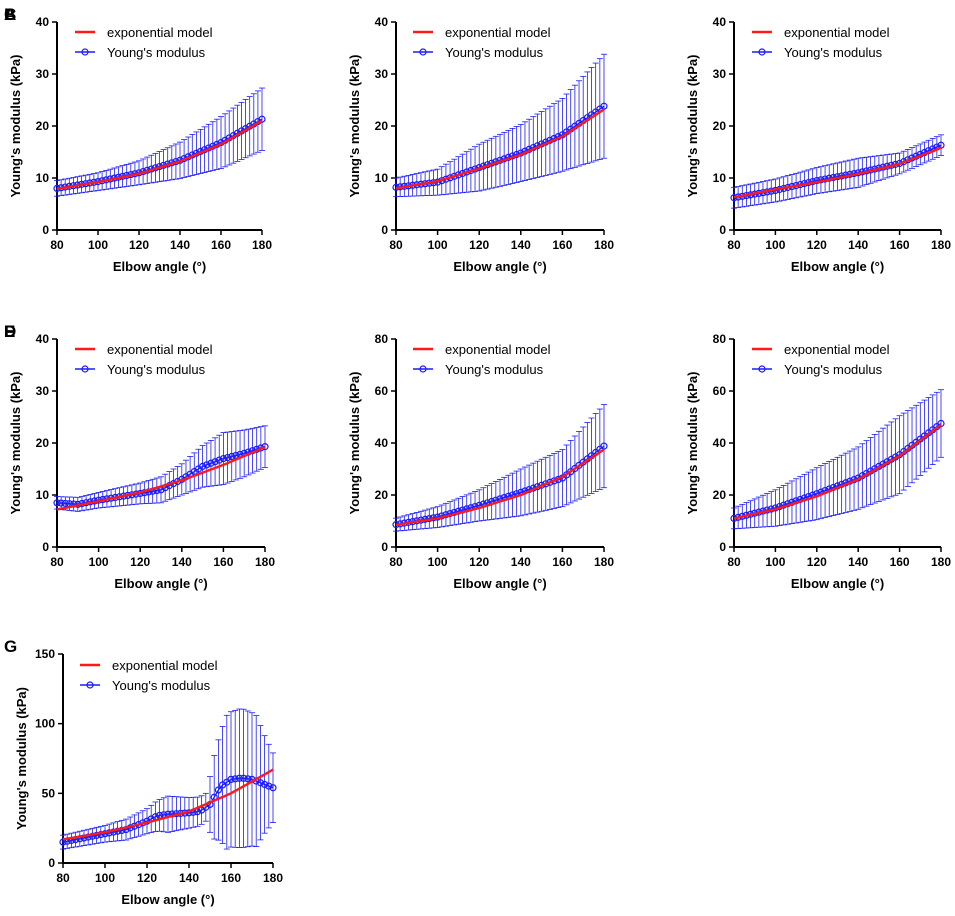  I want to click on panel-letter: F, so click(9, 331).